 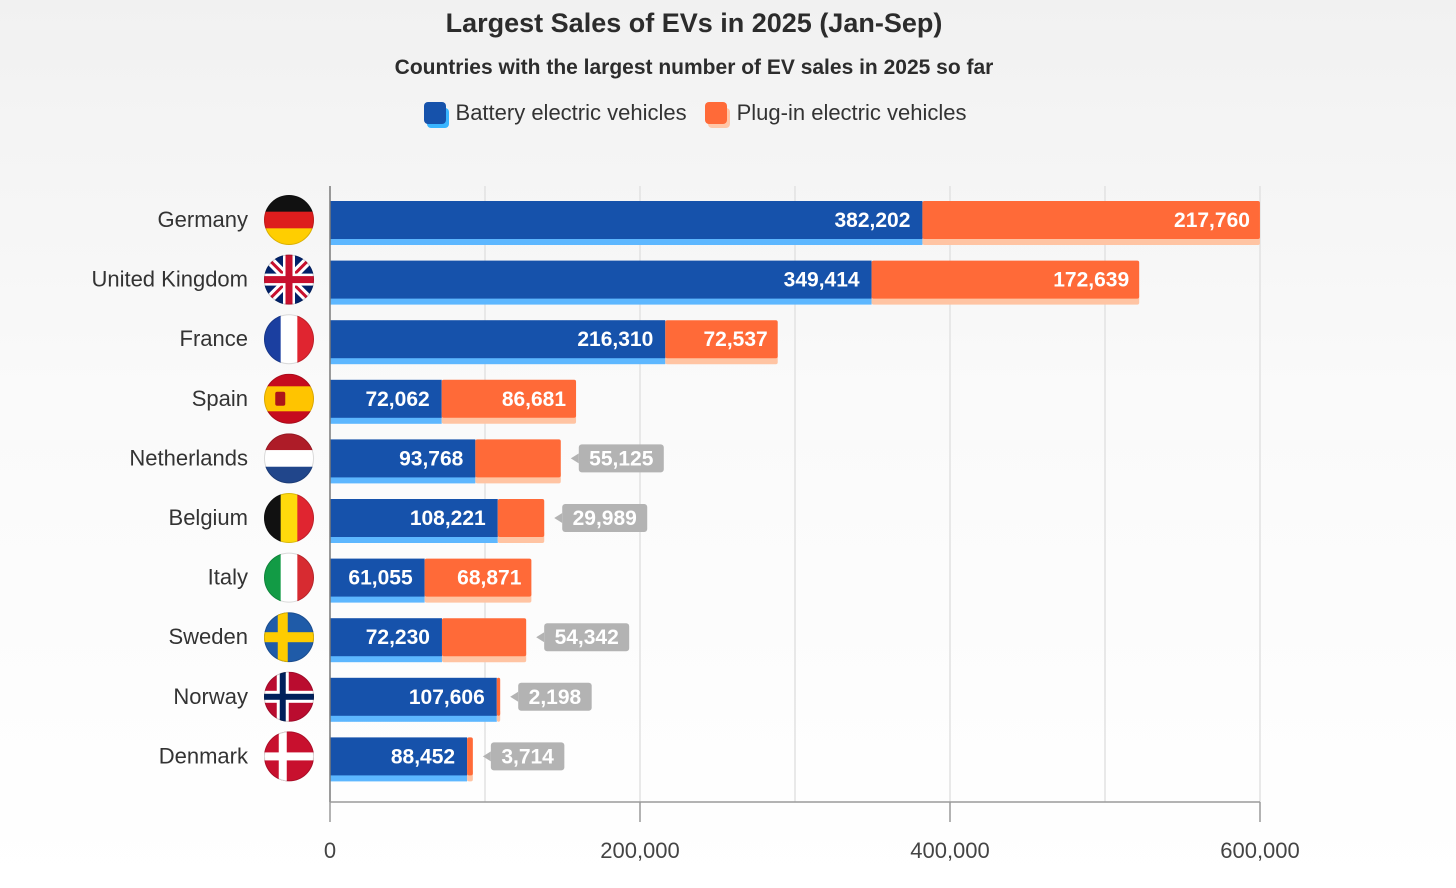 I want to click on bev-value-label: 108,221, so click(x=448, y=518).